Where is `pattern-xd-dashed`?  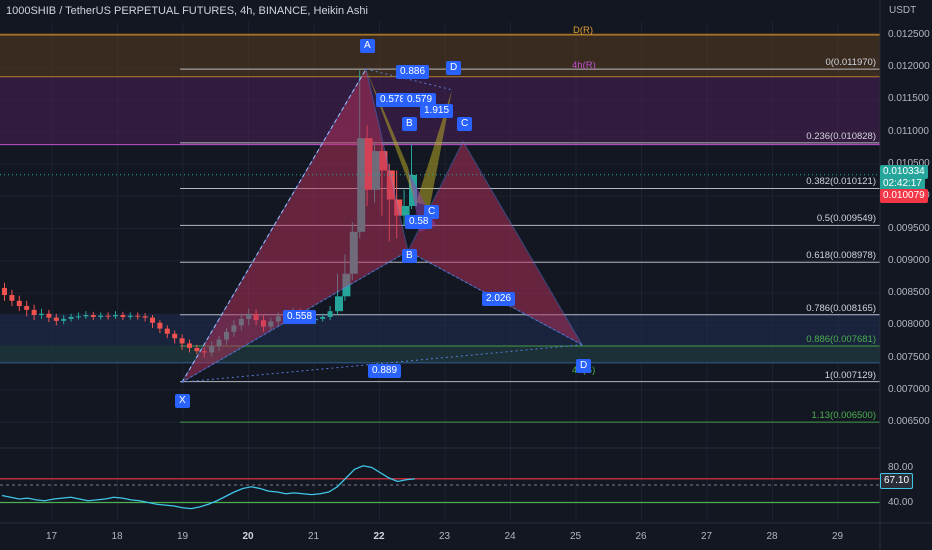
pattern-xd-dashed is located at coordinates (382, 363).